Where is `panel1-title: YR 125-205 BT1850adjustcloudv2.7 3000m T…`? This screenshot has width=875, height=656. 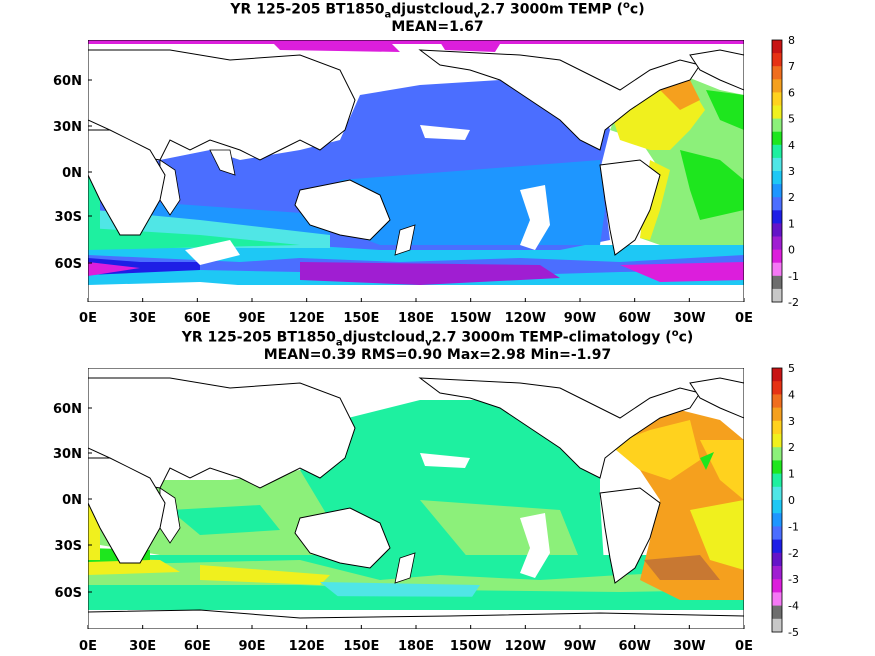 panel1-title: YR 125-205 BT1850adjustcloudv2.7 3000m T… is located at coordinates (437, 10).